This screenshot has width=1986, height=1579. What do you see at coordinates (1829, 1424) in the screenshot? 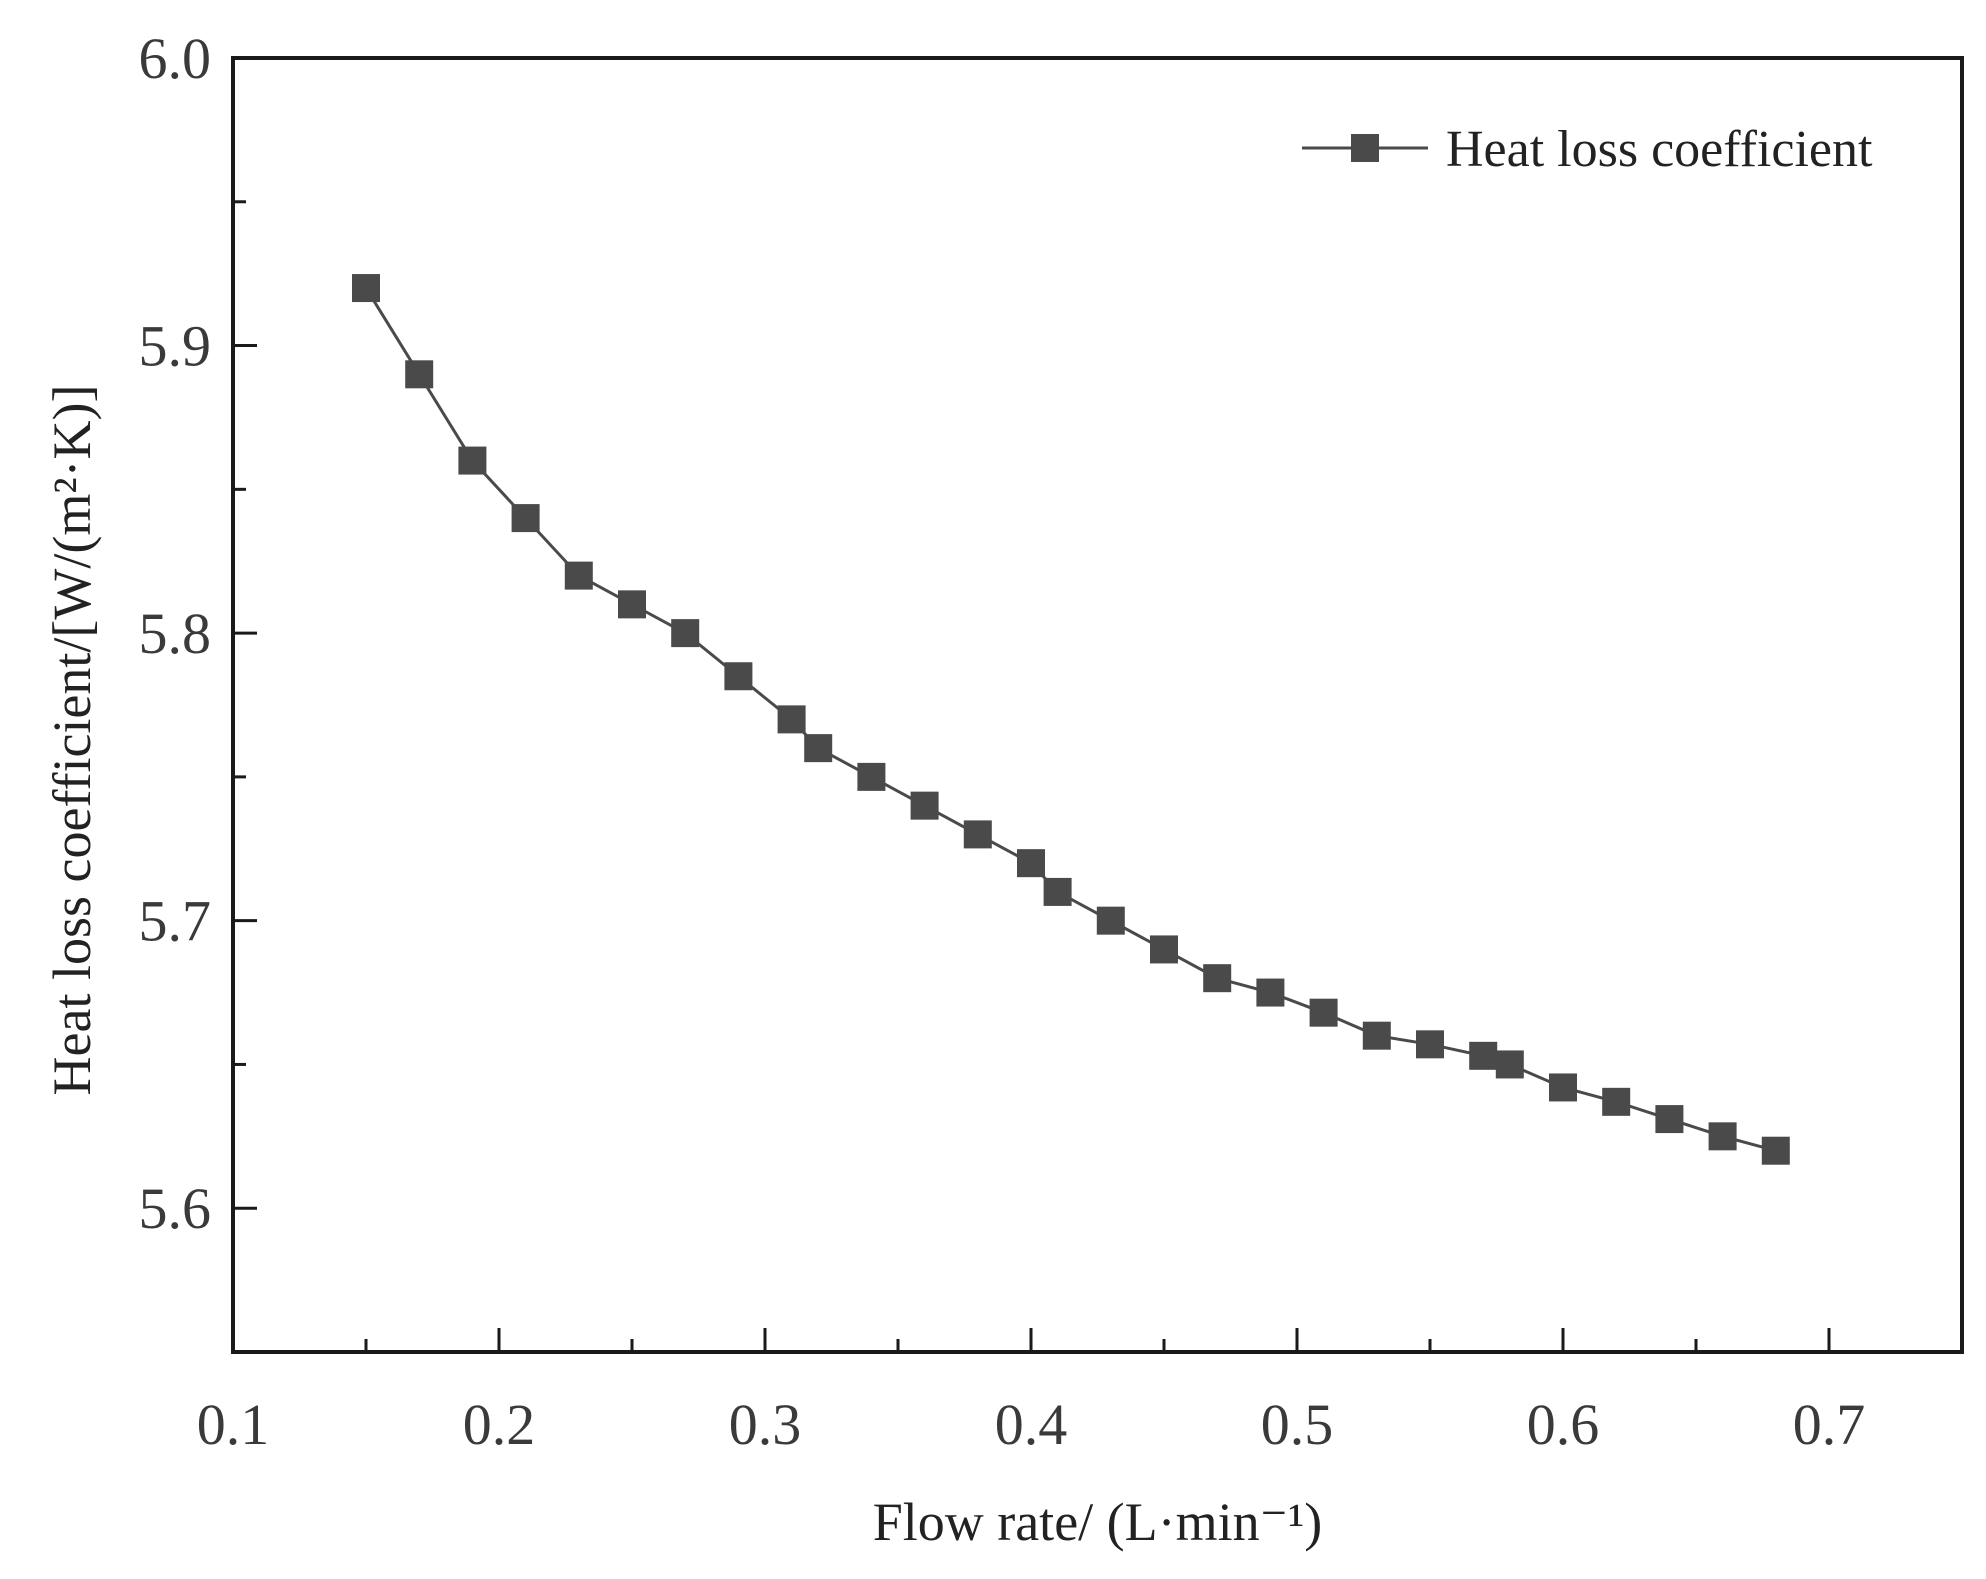
I see `x-tick-label: 0.7` at bounding box center [1829, 1424].